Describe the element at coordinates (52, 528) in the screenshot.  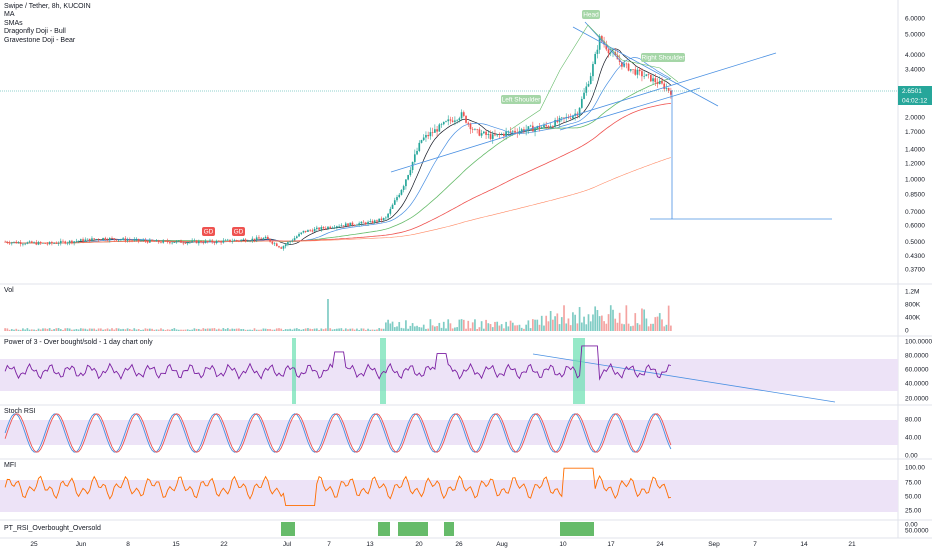
I see `pt-pane-title: PT_RSI_Overbought_Oversold` at that location.